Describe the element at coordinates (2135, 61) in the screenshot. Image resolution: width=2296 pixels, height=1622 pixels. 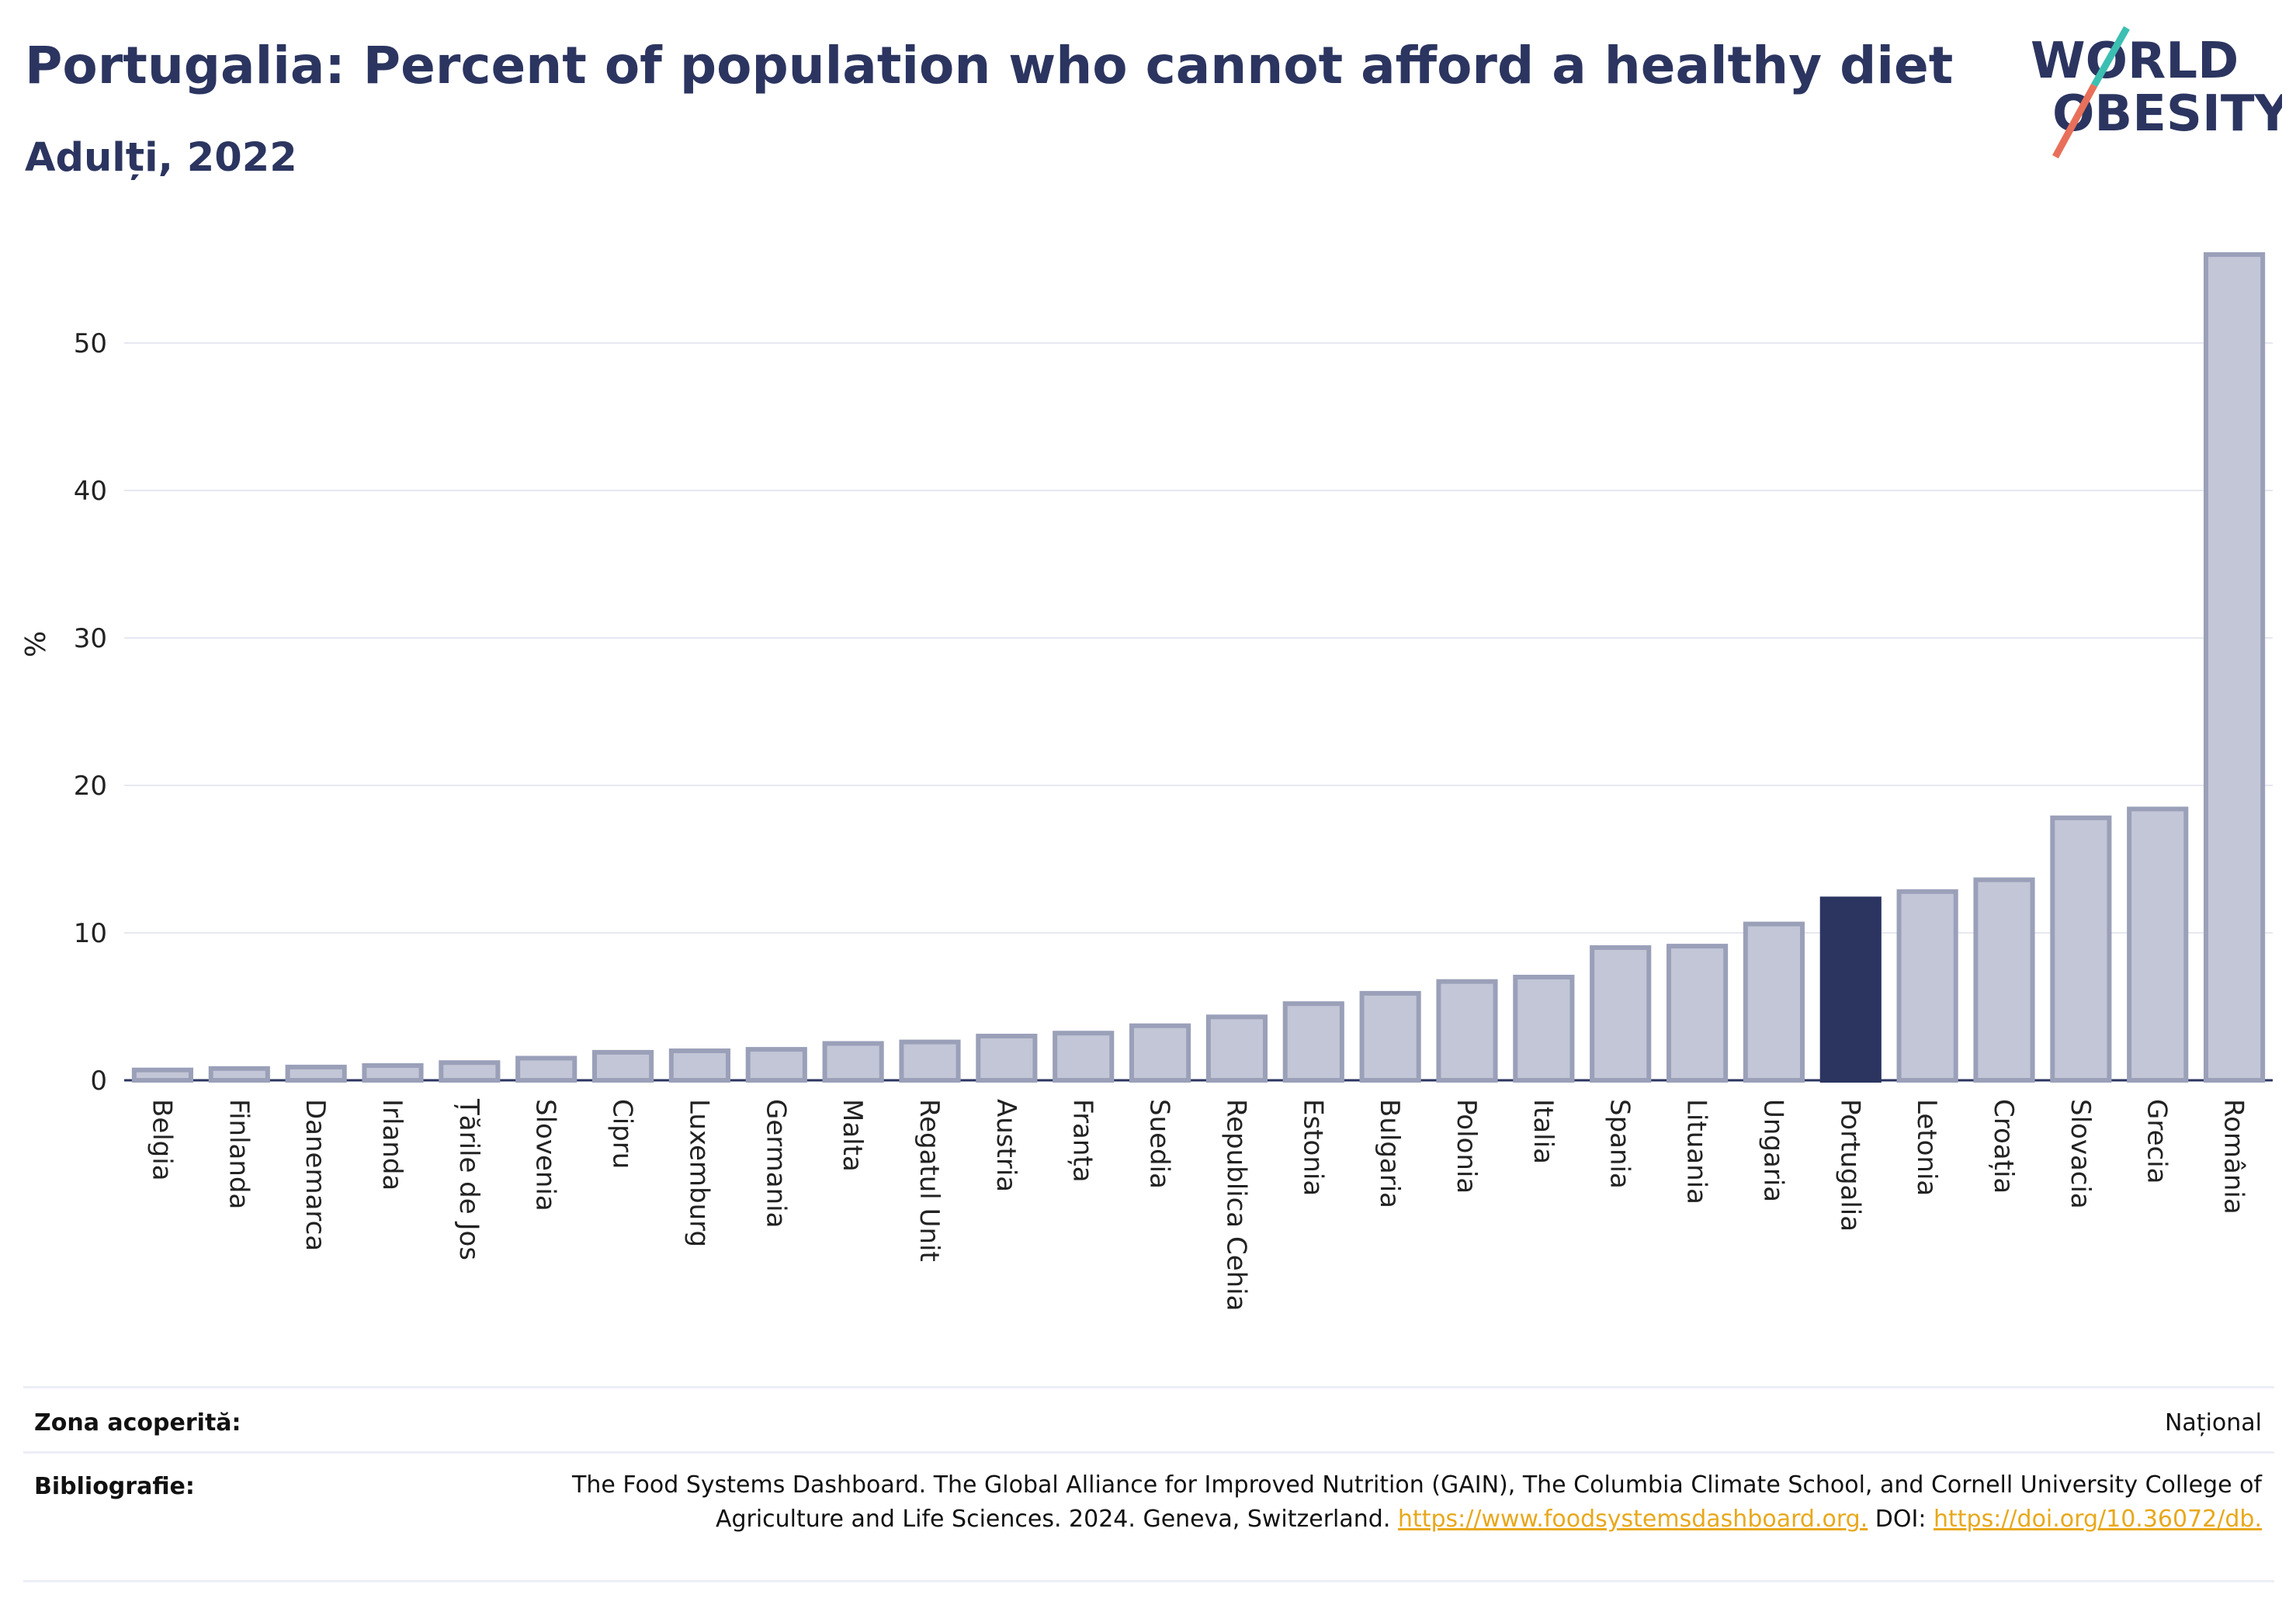
I see `logo-line-1: WORLD` at that location.